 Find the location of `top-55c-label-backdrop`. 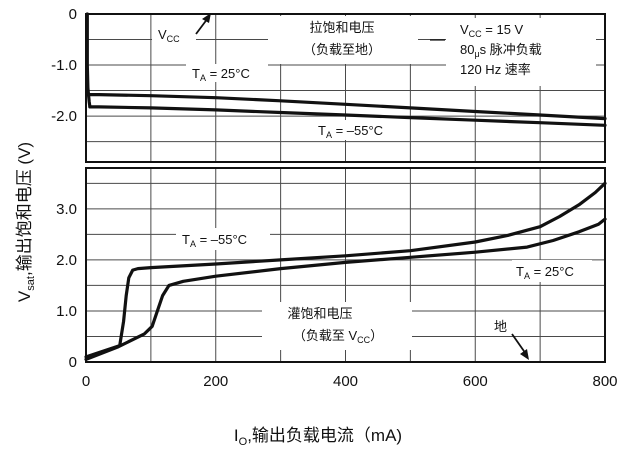

top-55c-label-backdrop is located at coordinates (358, 130).